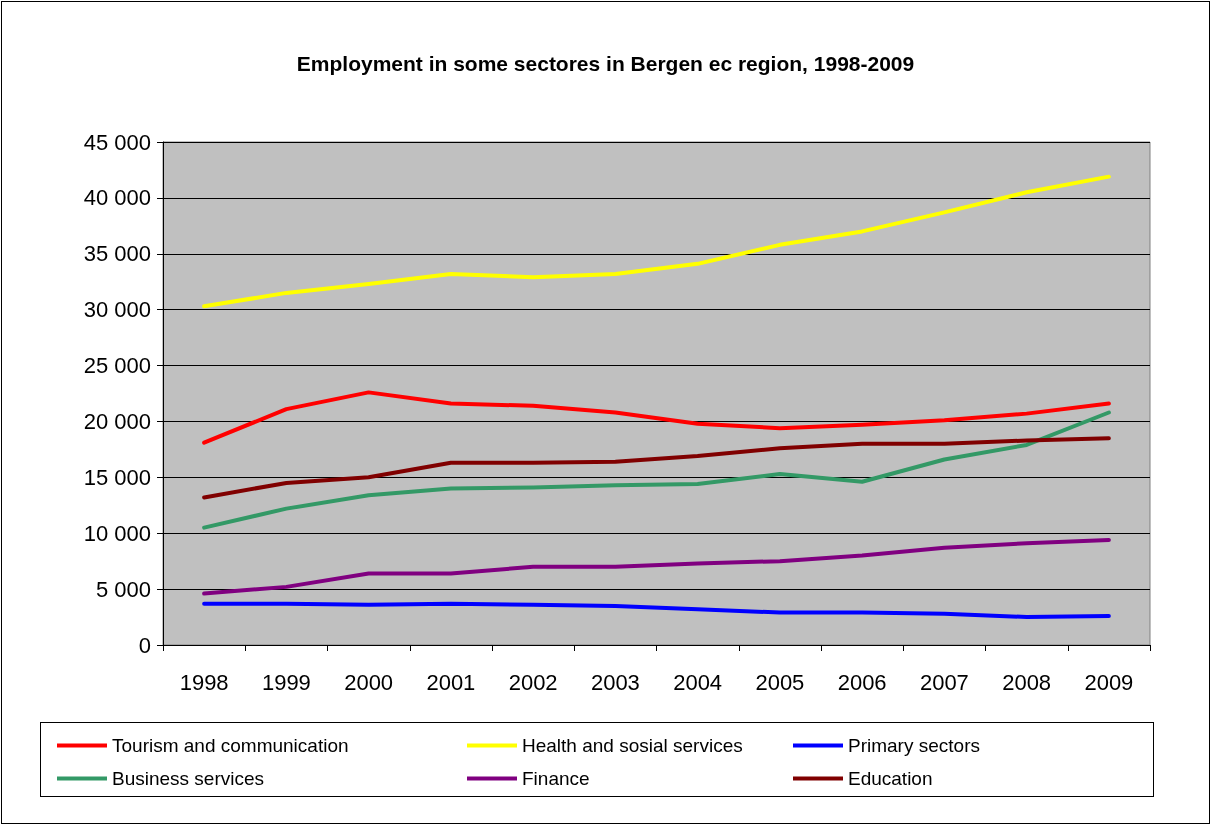  I want to click on legend-label: Primary sectors, so click(914, 745).